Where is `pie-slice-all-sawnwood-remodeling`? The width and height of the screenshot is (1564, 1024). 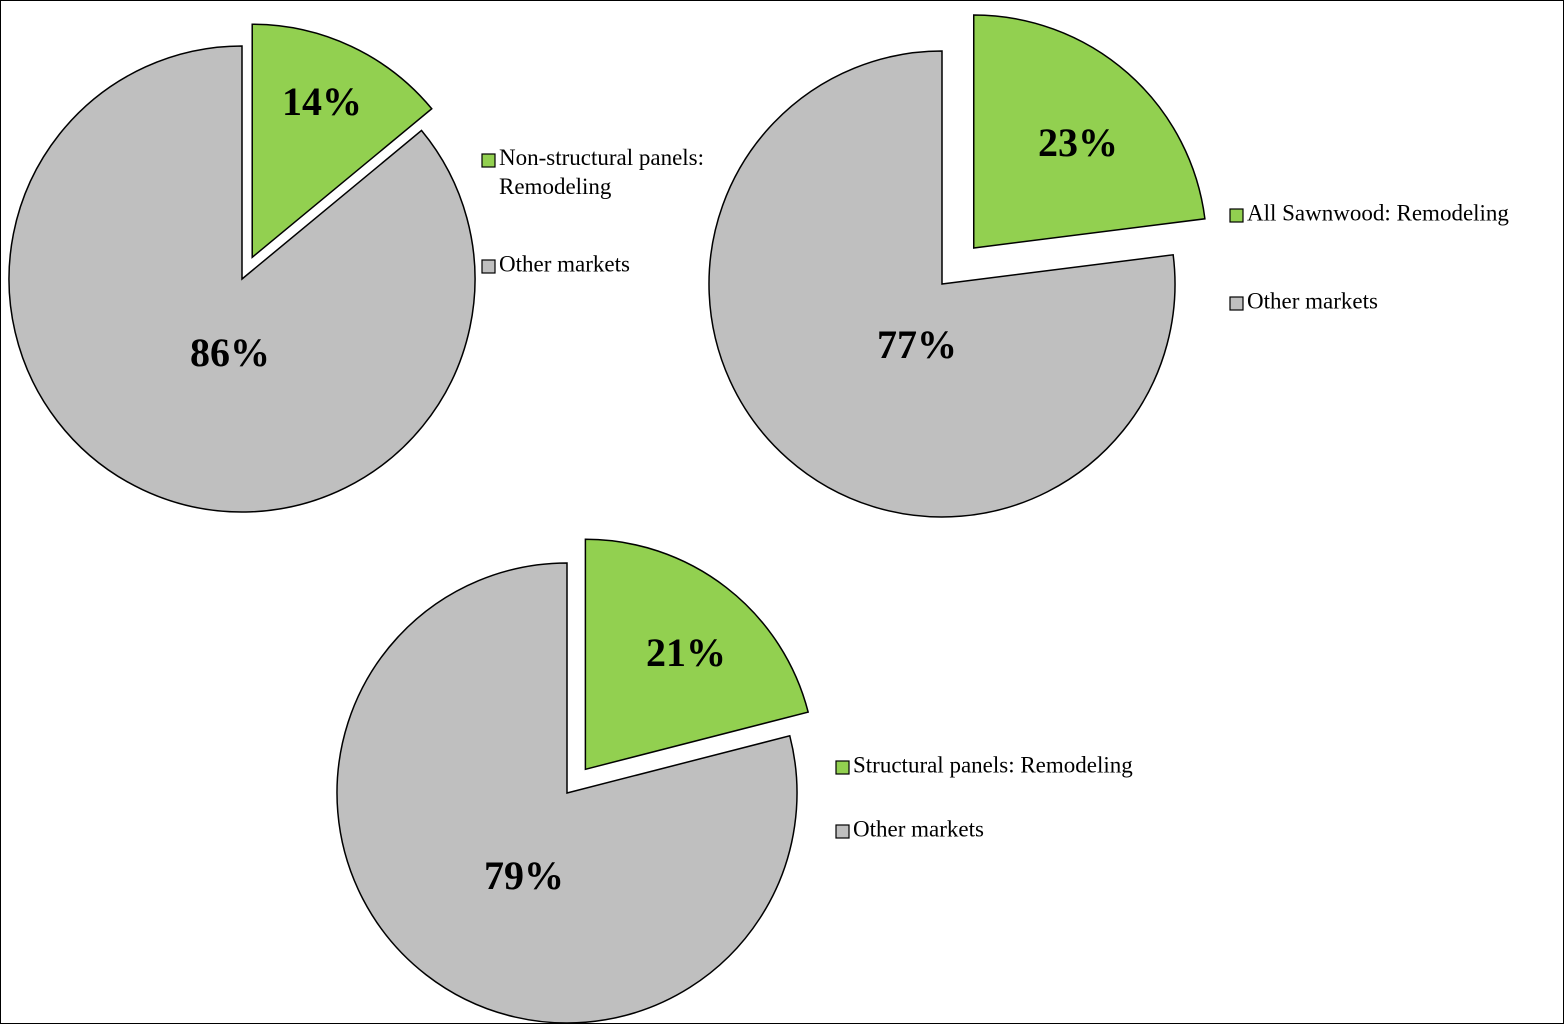 pie-slice-all-sawnwood-remodeling is located at coordinates (1089, 131).